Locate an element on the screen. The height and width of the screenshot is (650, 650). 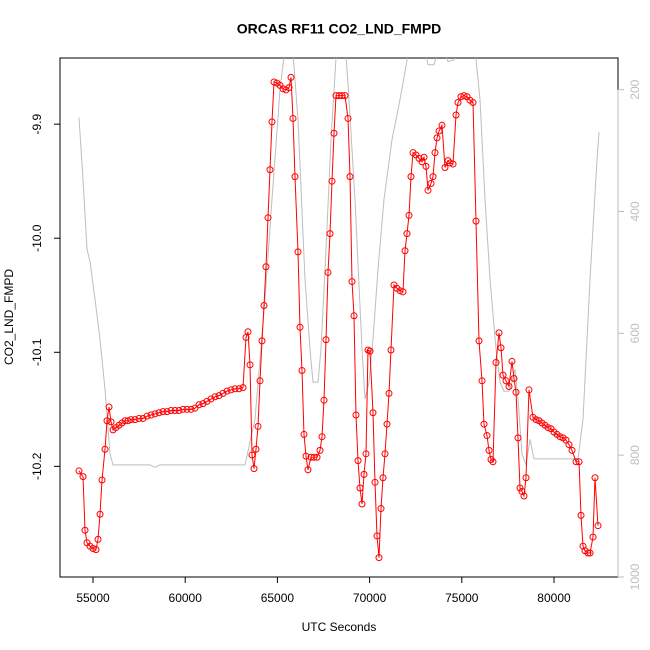
x-tick-label: 75000 is located at coordinates (462, 598).